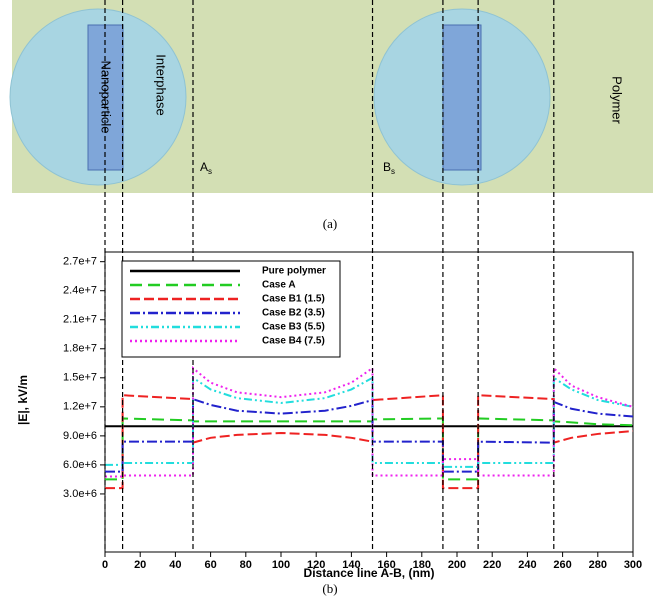 This screenshot has width=665, height=596. Describe the element at coordinates (598, 565) in the screenshot. I see `x-tick-label: 280` at that location.